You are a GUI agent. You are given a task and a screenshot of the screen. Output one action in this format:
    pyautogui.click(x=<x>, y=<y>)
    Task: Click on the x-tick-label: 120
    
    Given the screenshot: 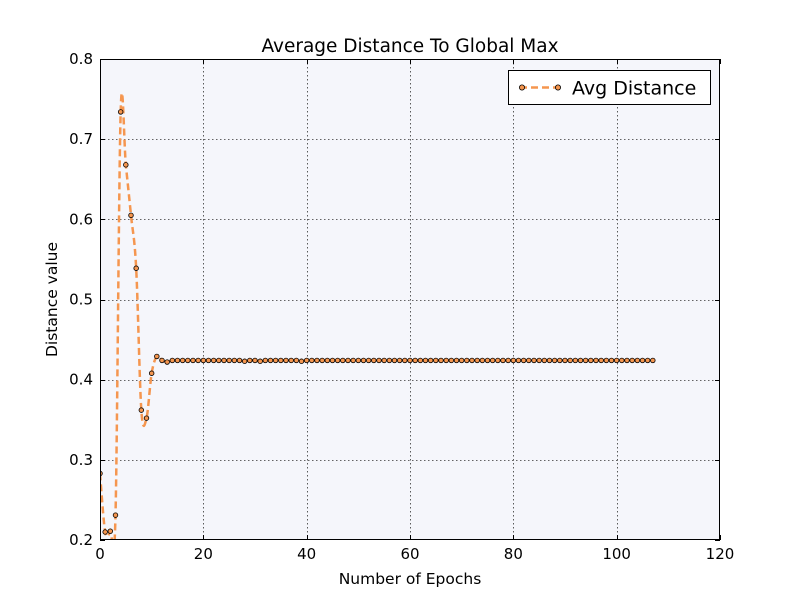 What is the action you would take?
    pyautogui.click(x=720, y=554)
    